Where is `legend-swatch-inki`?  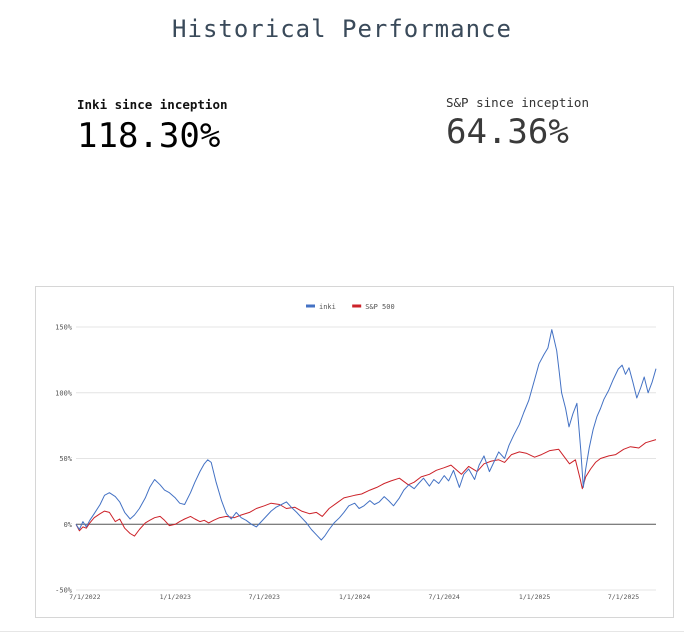
legend-swatch-inki is located at coordinates (310, 306).